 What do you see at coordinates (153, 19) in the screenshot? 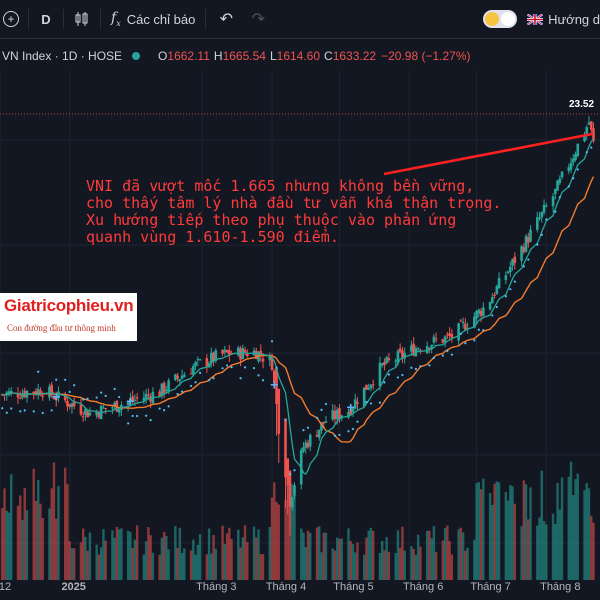
I see `indicators-button: fx Các chỉ báo` at bounding box center [153, 19].